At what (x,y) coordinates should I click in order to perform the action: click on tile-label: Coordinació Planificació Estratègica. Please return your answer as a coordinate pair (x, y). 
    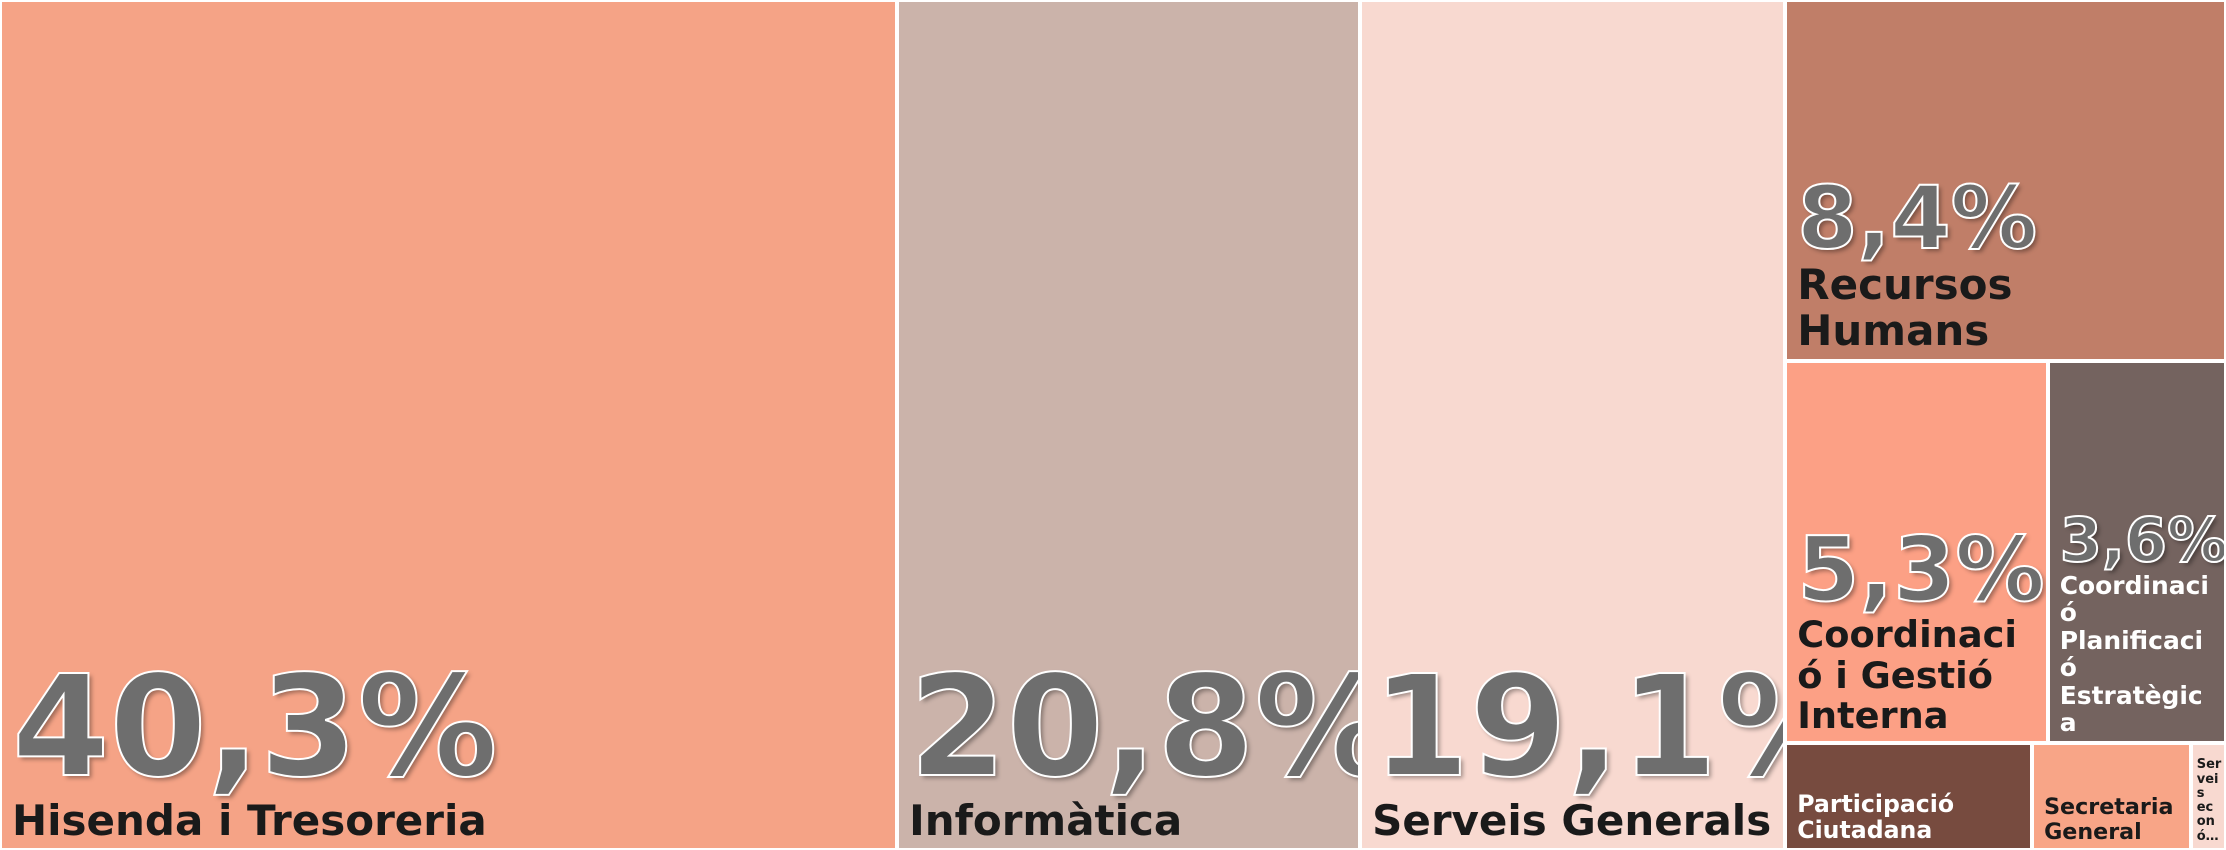
    Looking at the image, I should click on (2134, 654).